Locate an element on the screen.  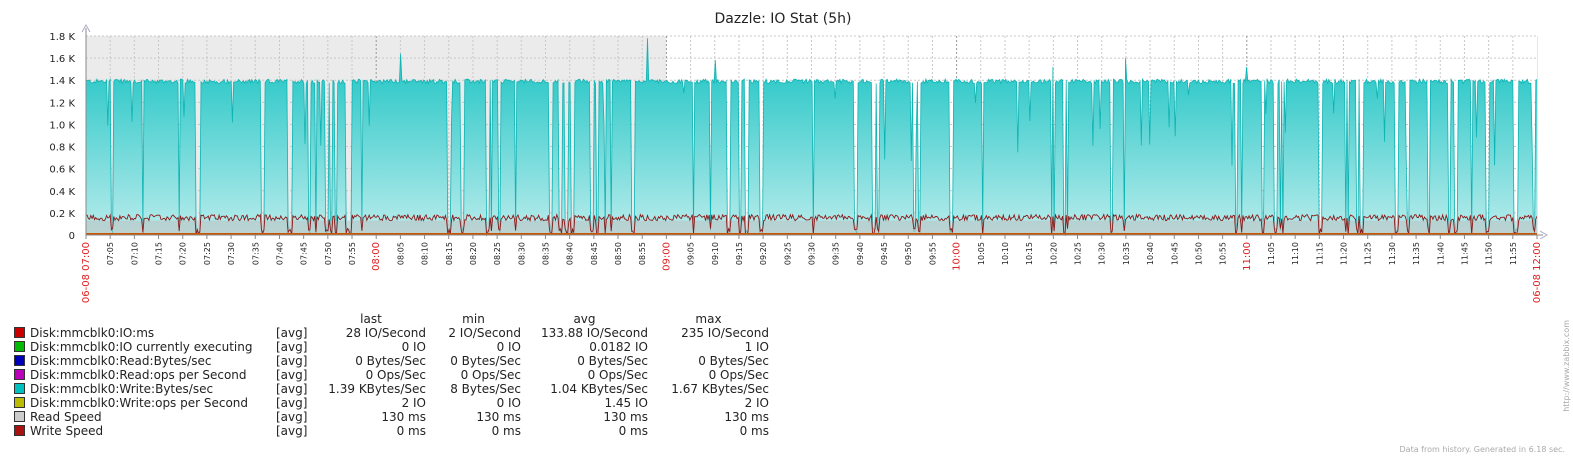
legend-item-name-text: Write Speed is located at coordinates (67, 431).